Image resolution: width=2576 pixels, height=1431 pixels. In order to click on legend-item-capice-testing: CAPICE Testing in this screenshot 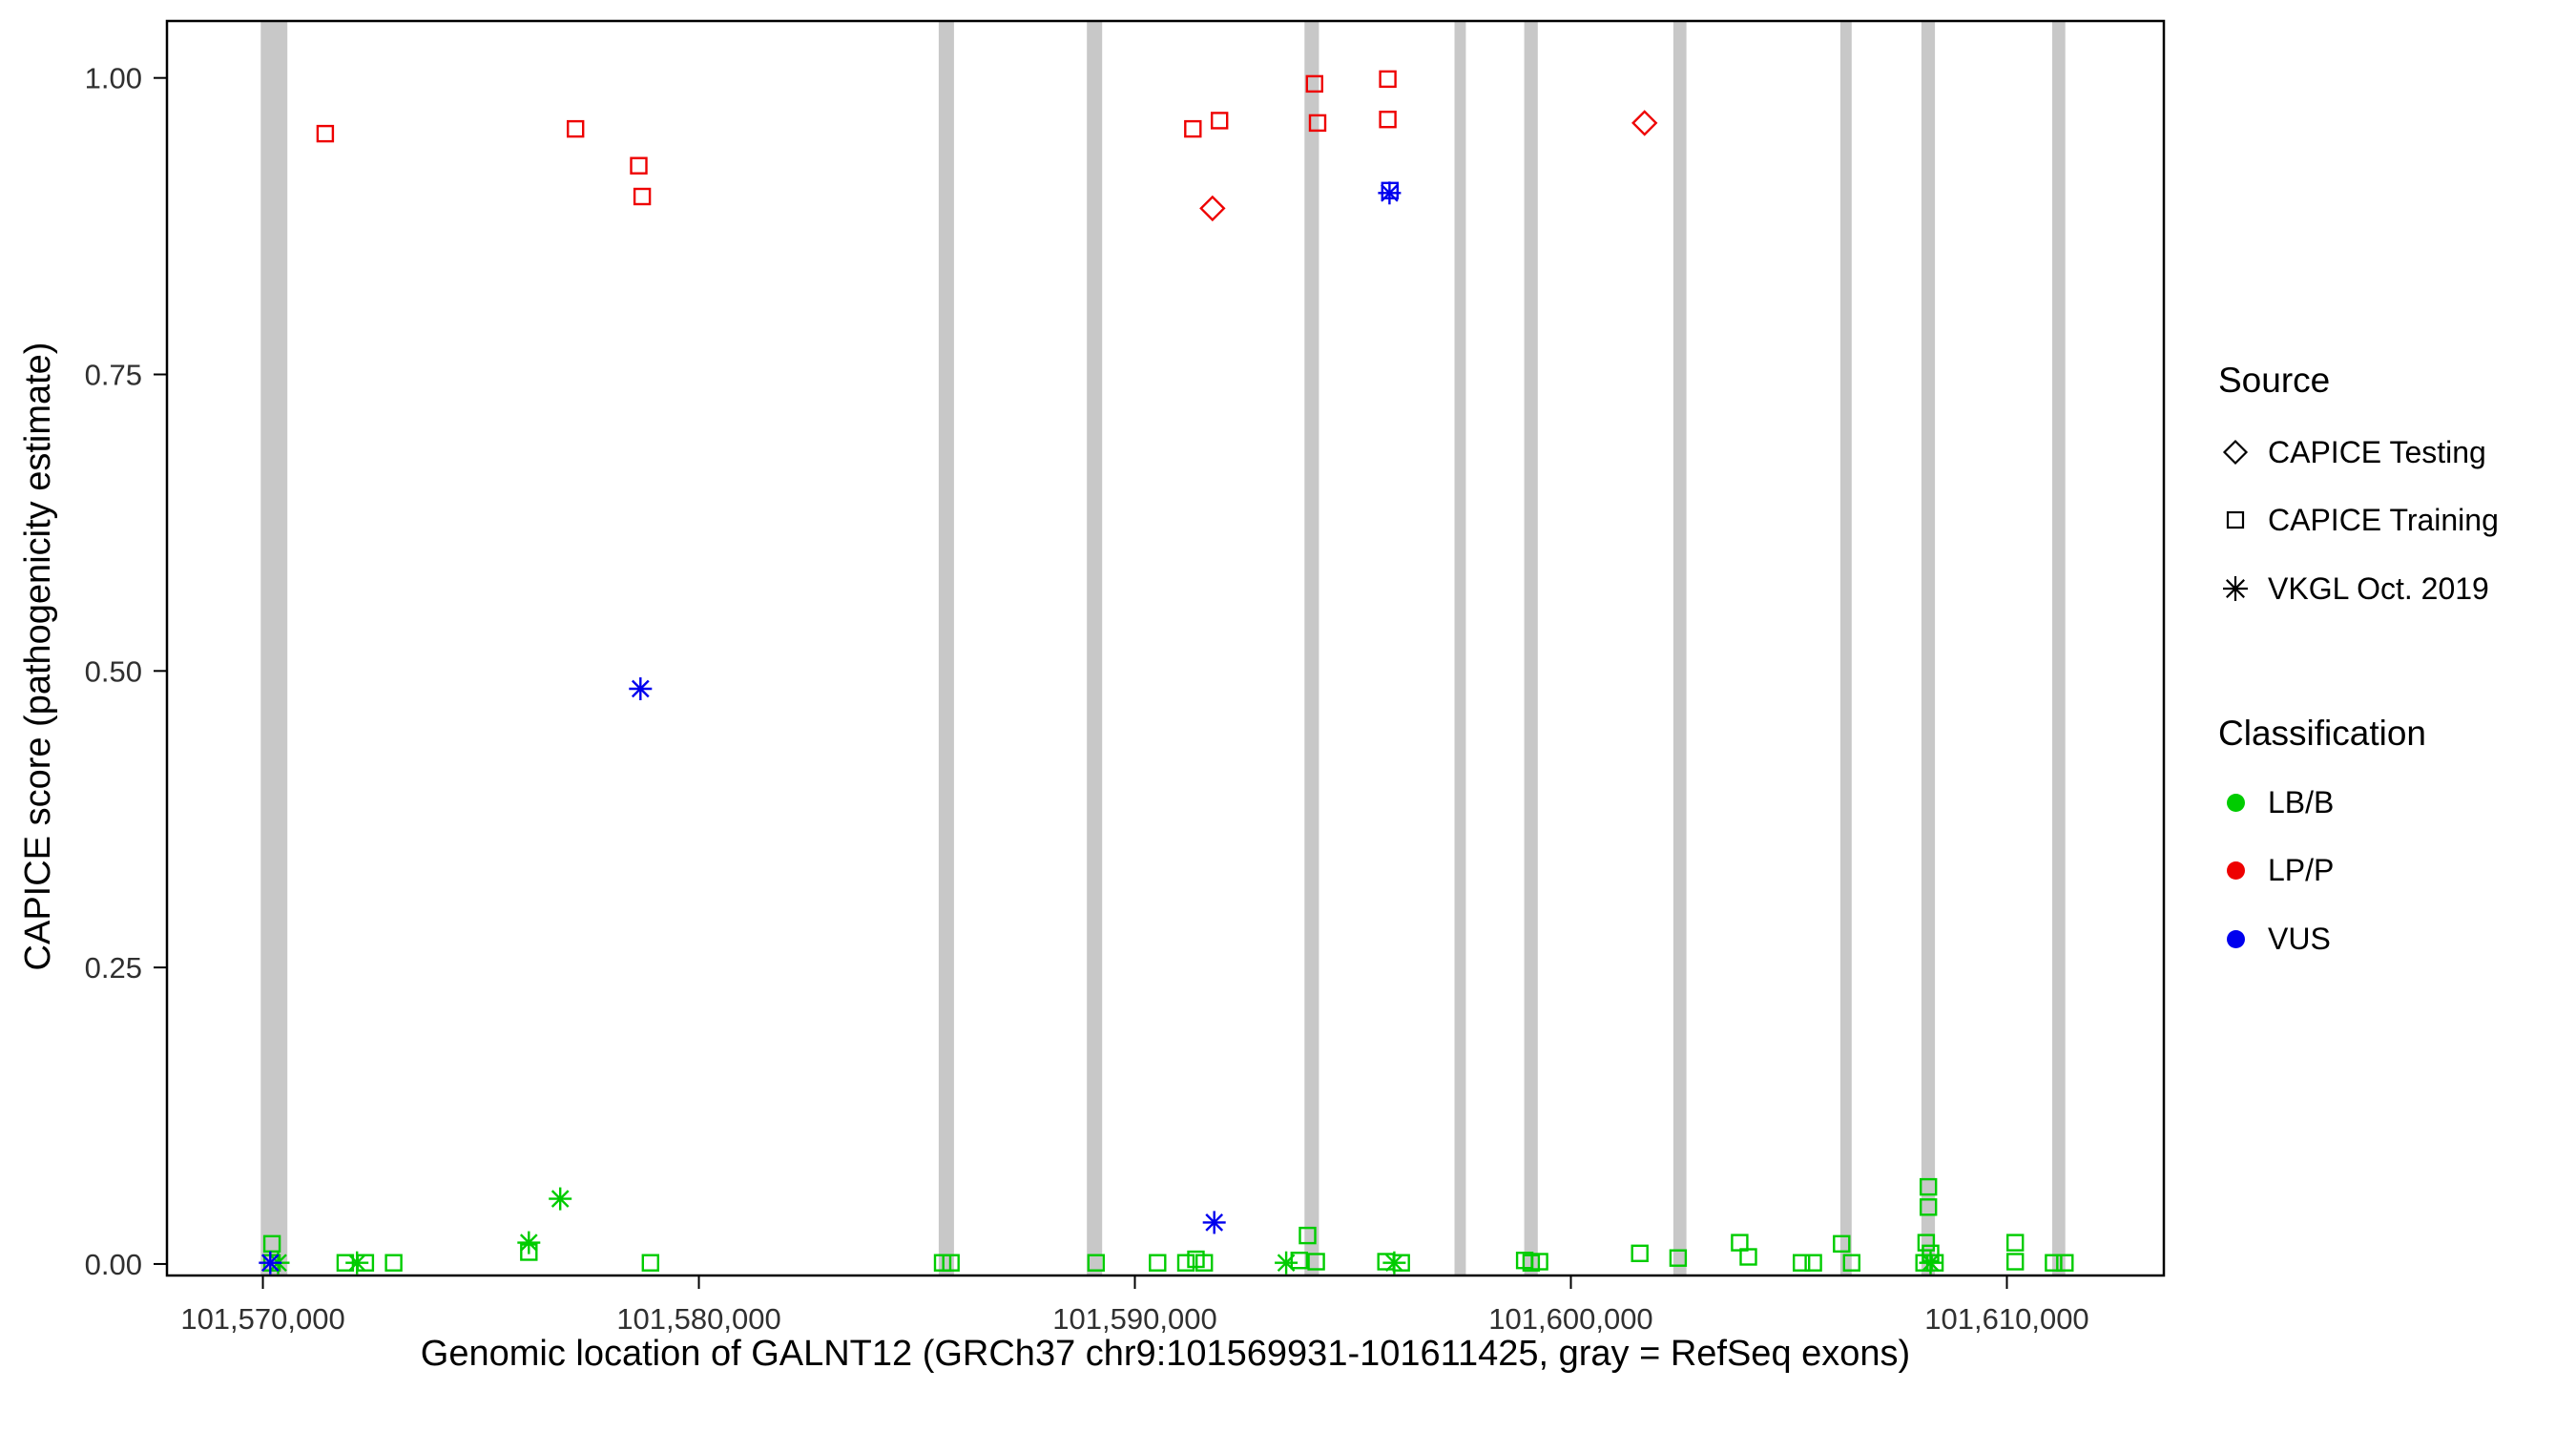, I will do `click(2352, 452)`.